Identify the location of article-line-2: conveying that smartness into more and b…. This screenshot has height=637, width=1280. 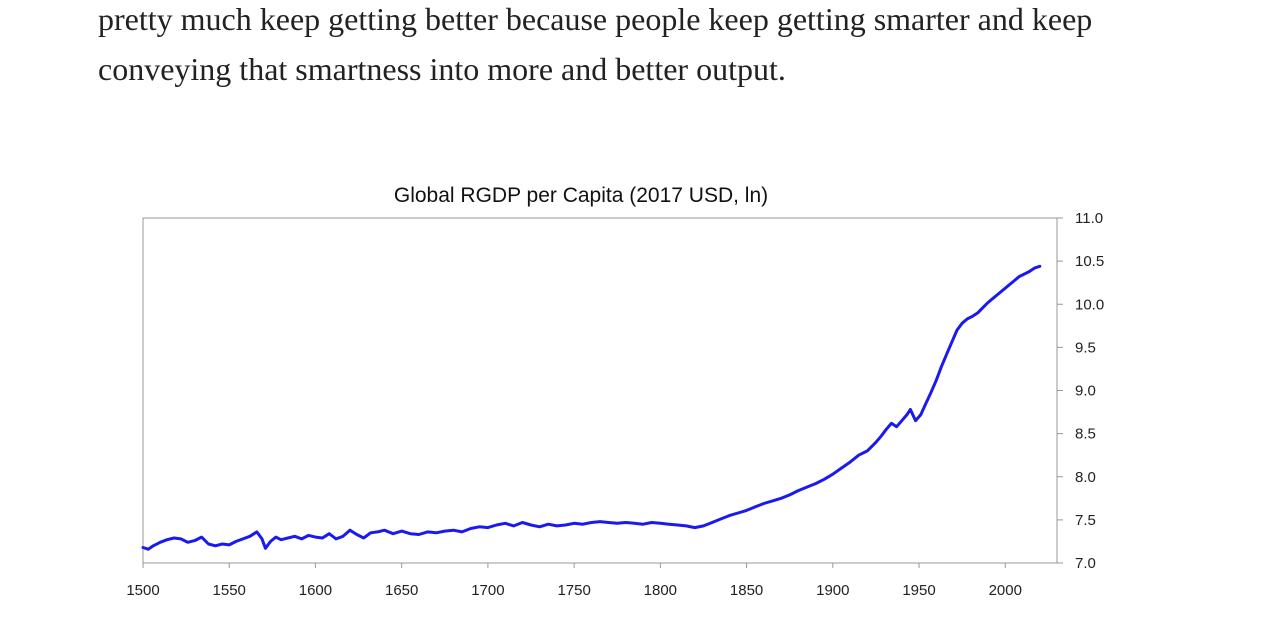
(442, 69).